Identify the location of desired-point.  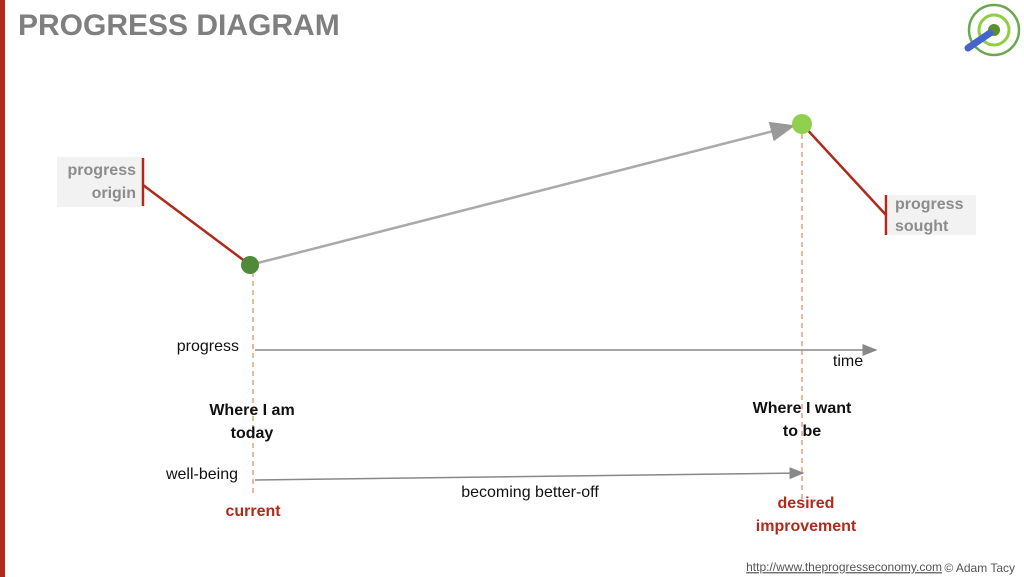
(802, 124).